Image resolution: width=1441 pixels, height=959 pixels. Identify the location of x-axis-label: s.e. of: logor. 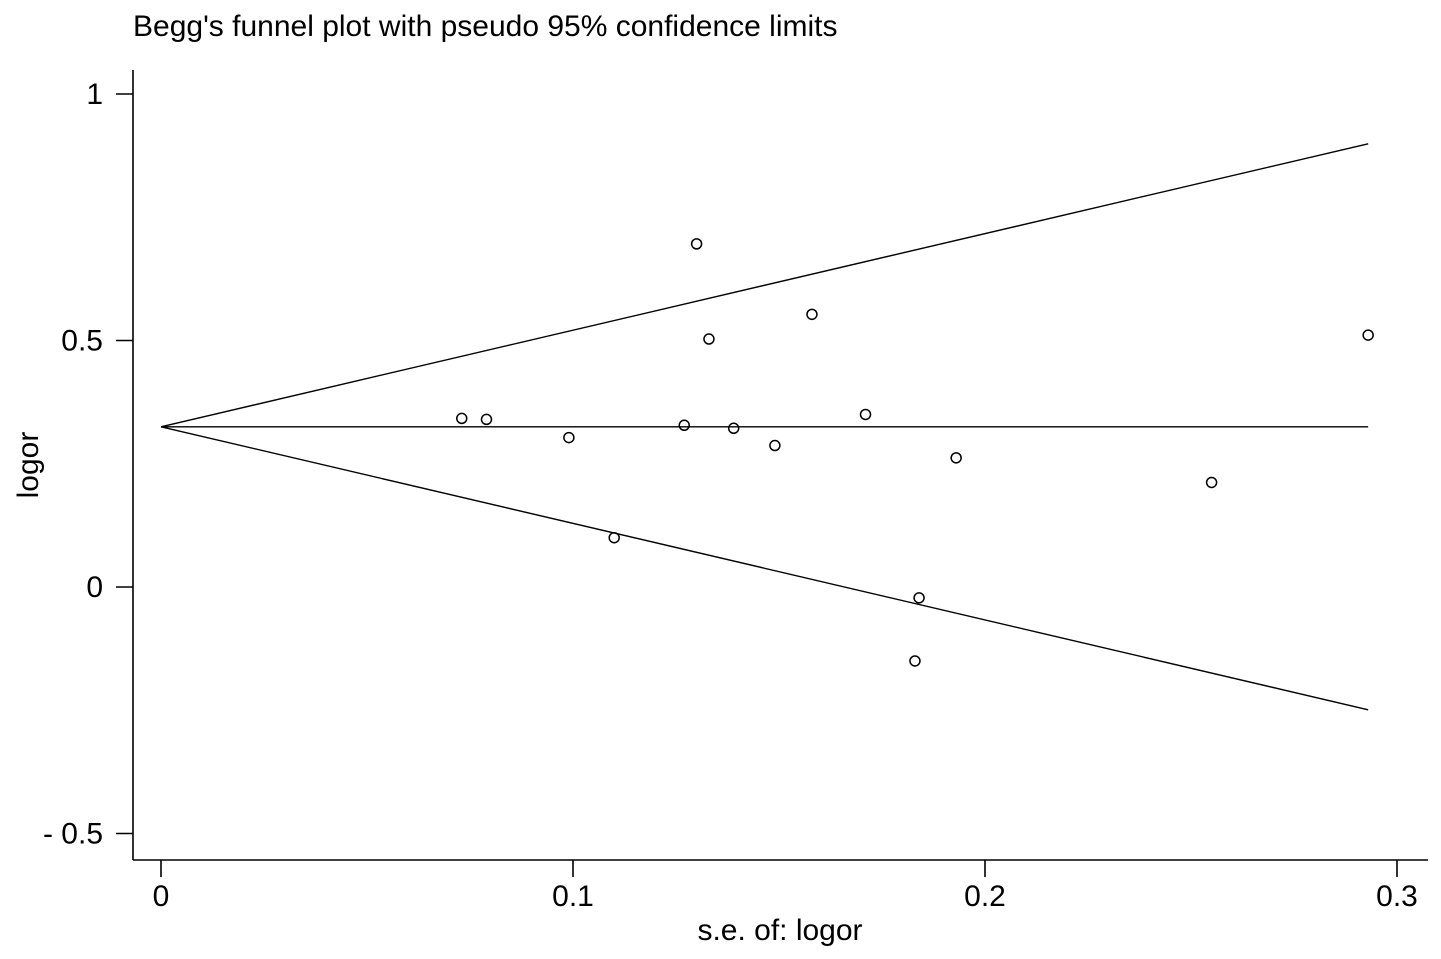
(779, 930).